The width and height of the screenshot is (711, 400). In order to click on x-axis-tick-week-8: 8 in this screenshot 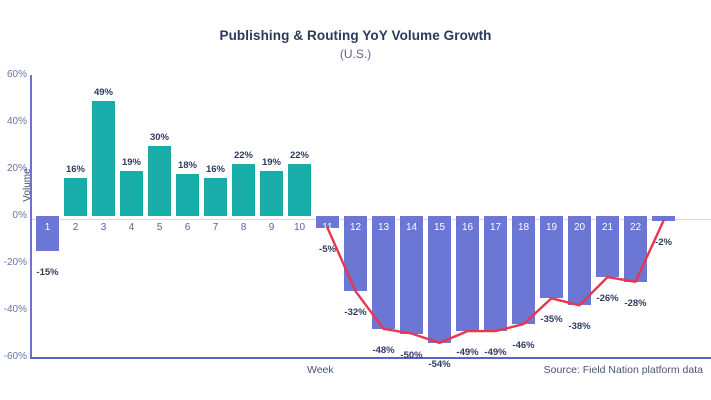, I will do `click(243, 227)`.